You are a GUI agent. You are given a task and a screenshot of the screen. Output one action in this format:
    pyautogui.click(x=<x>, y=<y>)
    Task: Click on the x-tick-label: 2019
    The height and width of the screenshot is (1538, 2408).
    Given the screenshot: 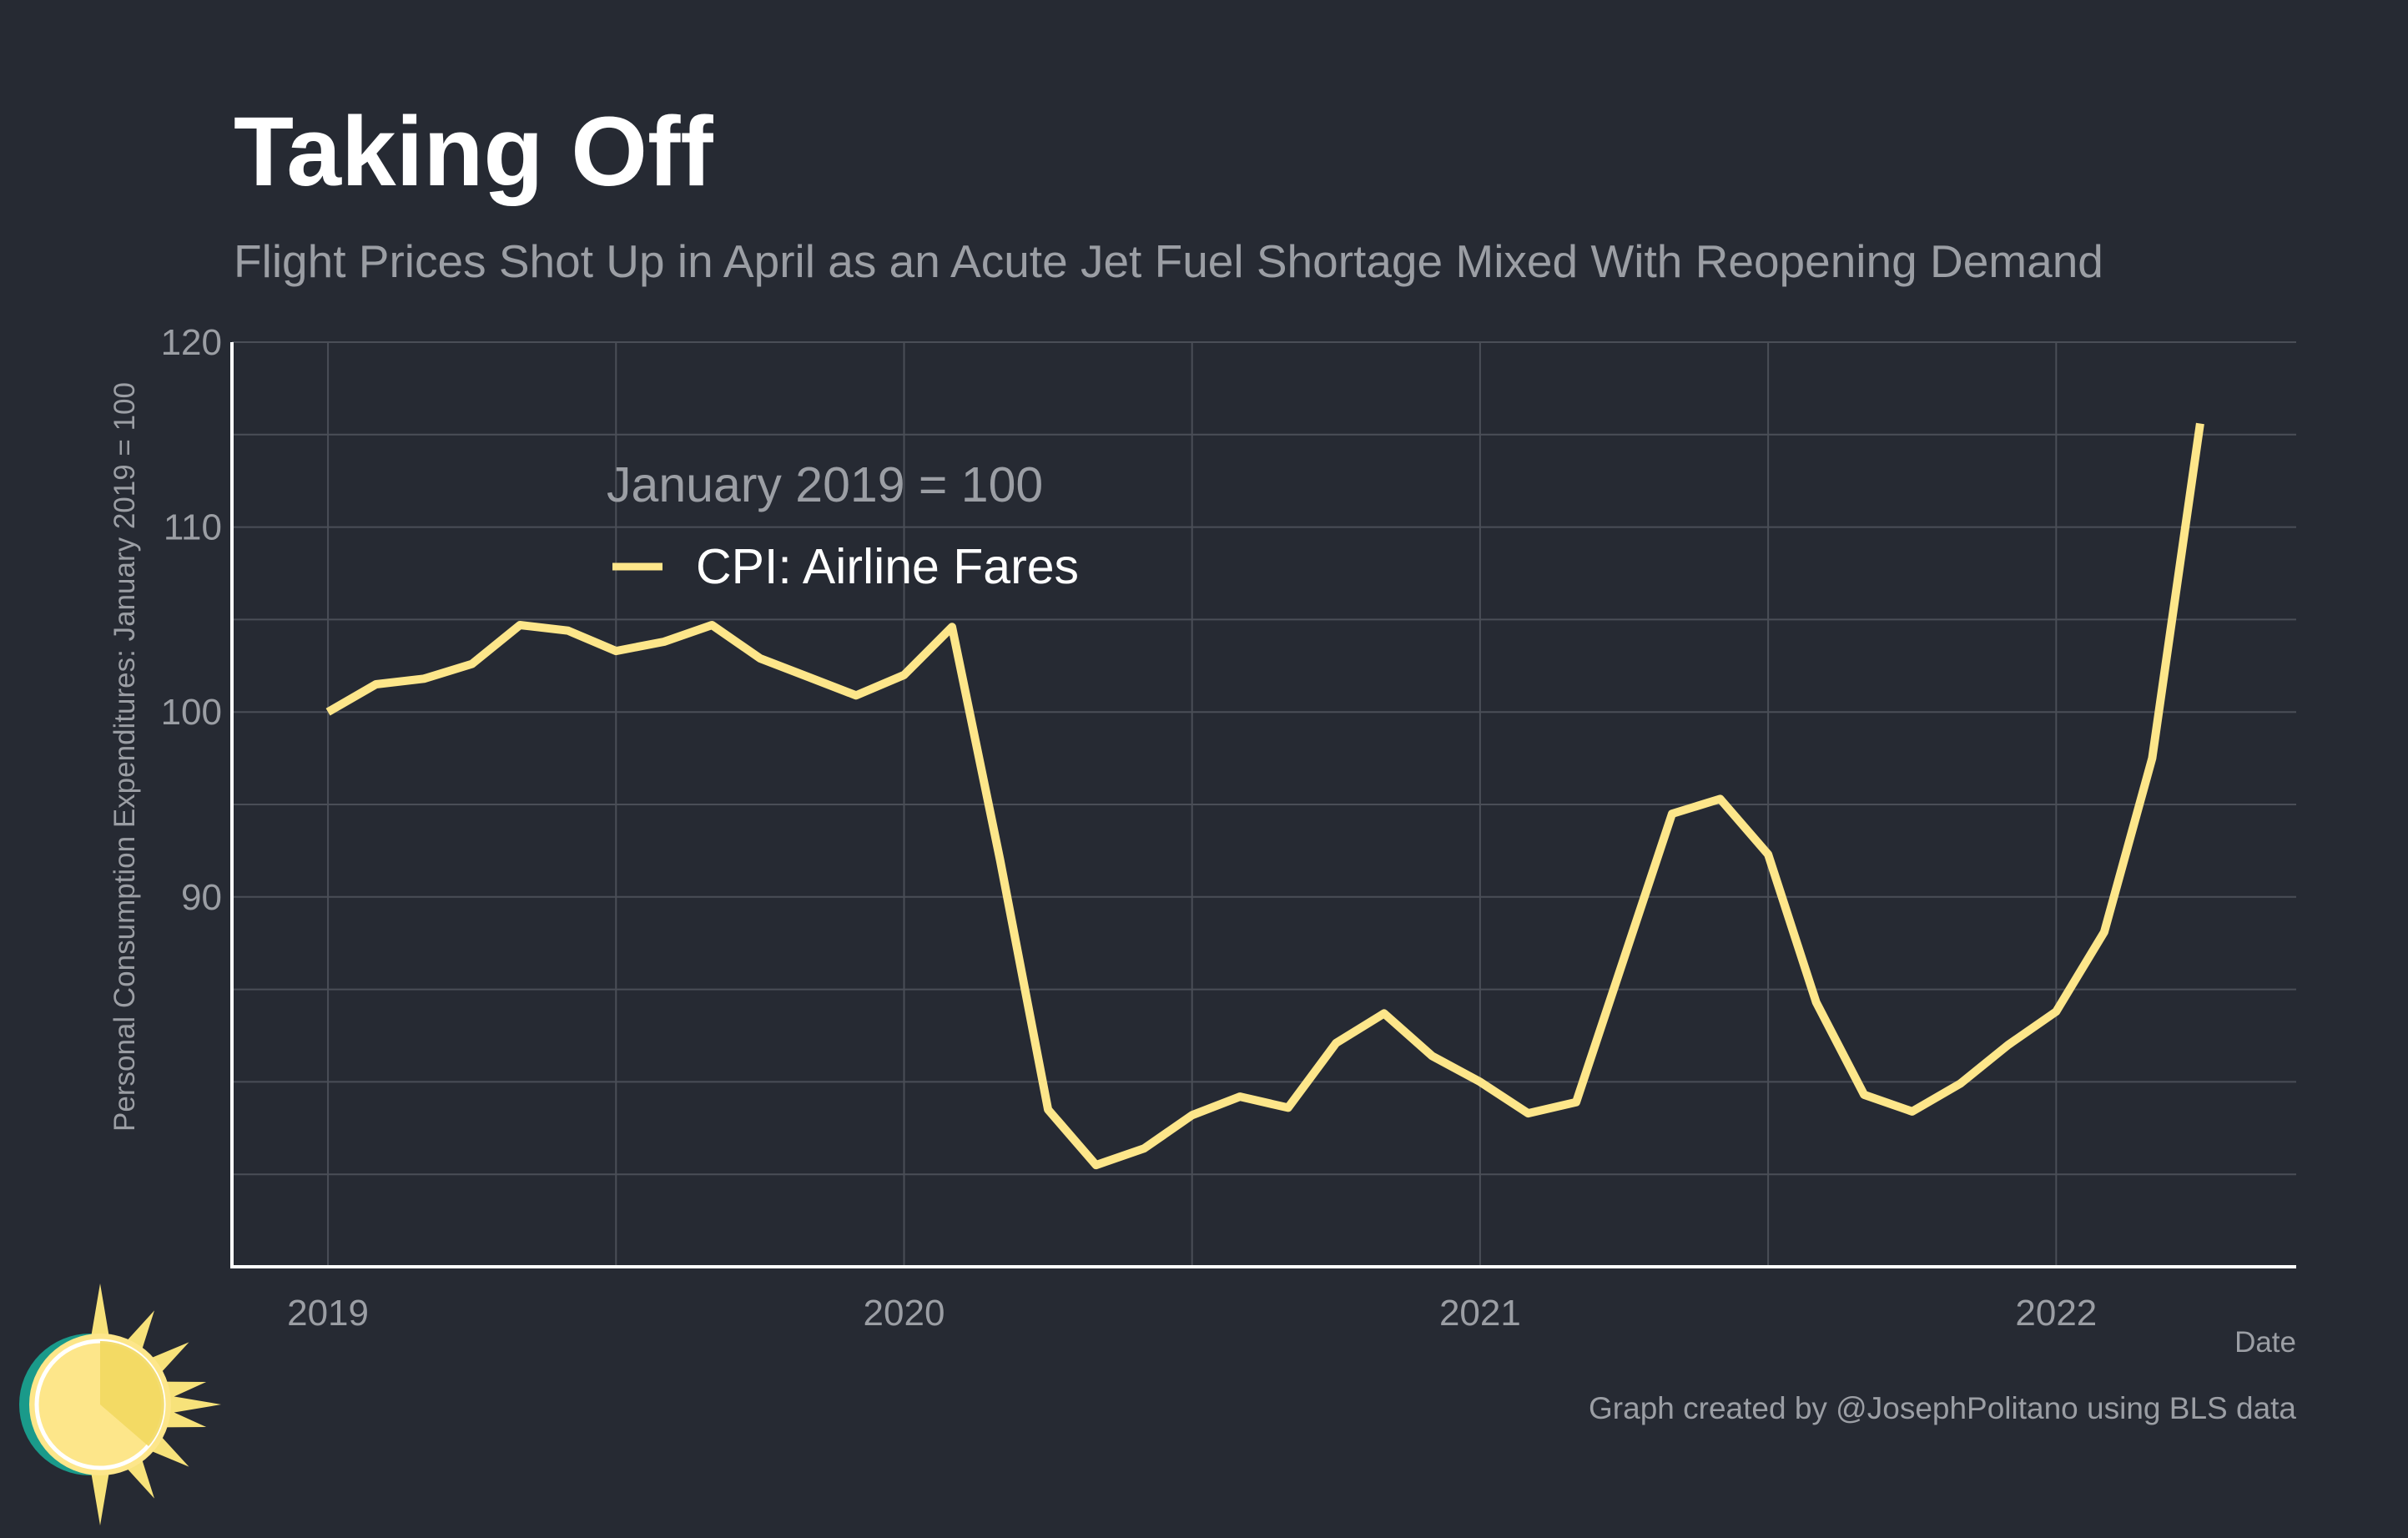 What is the action you would take?
    pyautogui.click(x=328, y=1313)
    